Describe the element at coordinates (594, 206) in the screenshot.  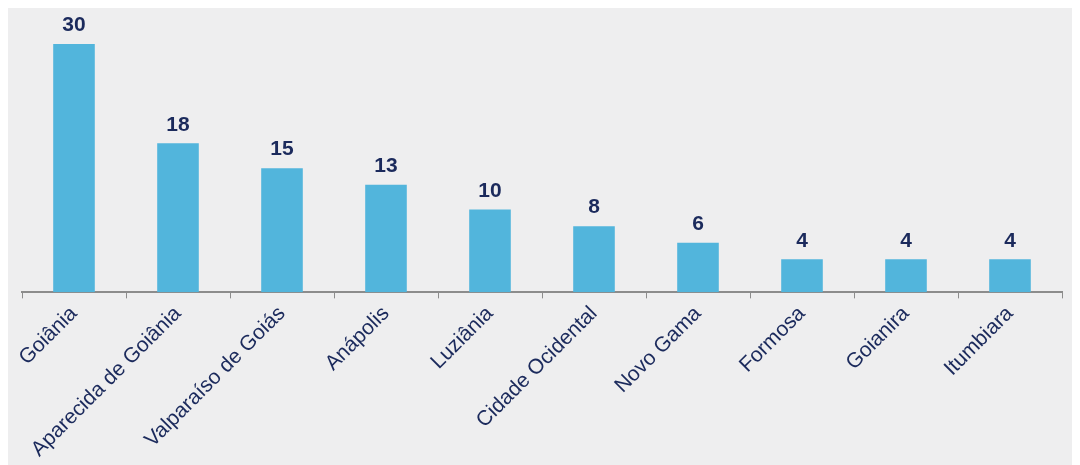
I see `data-label: 8` at that location.